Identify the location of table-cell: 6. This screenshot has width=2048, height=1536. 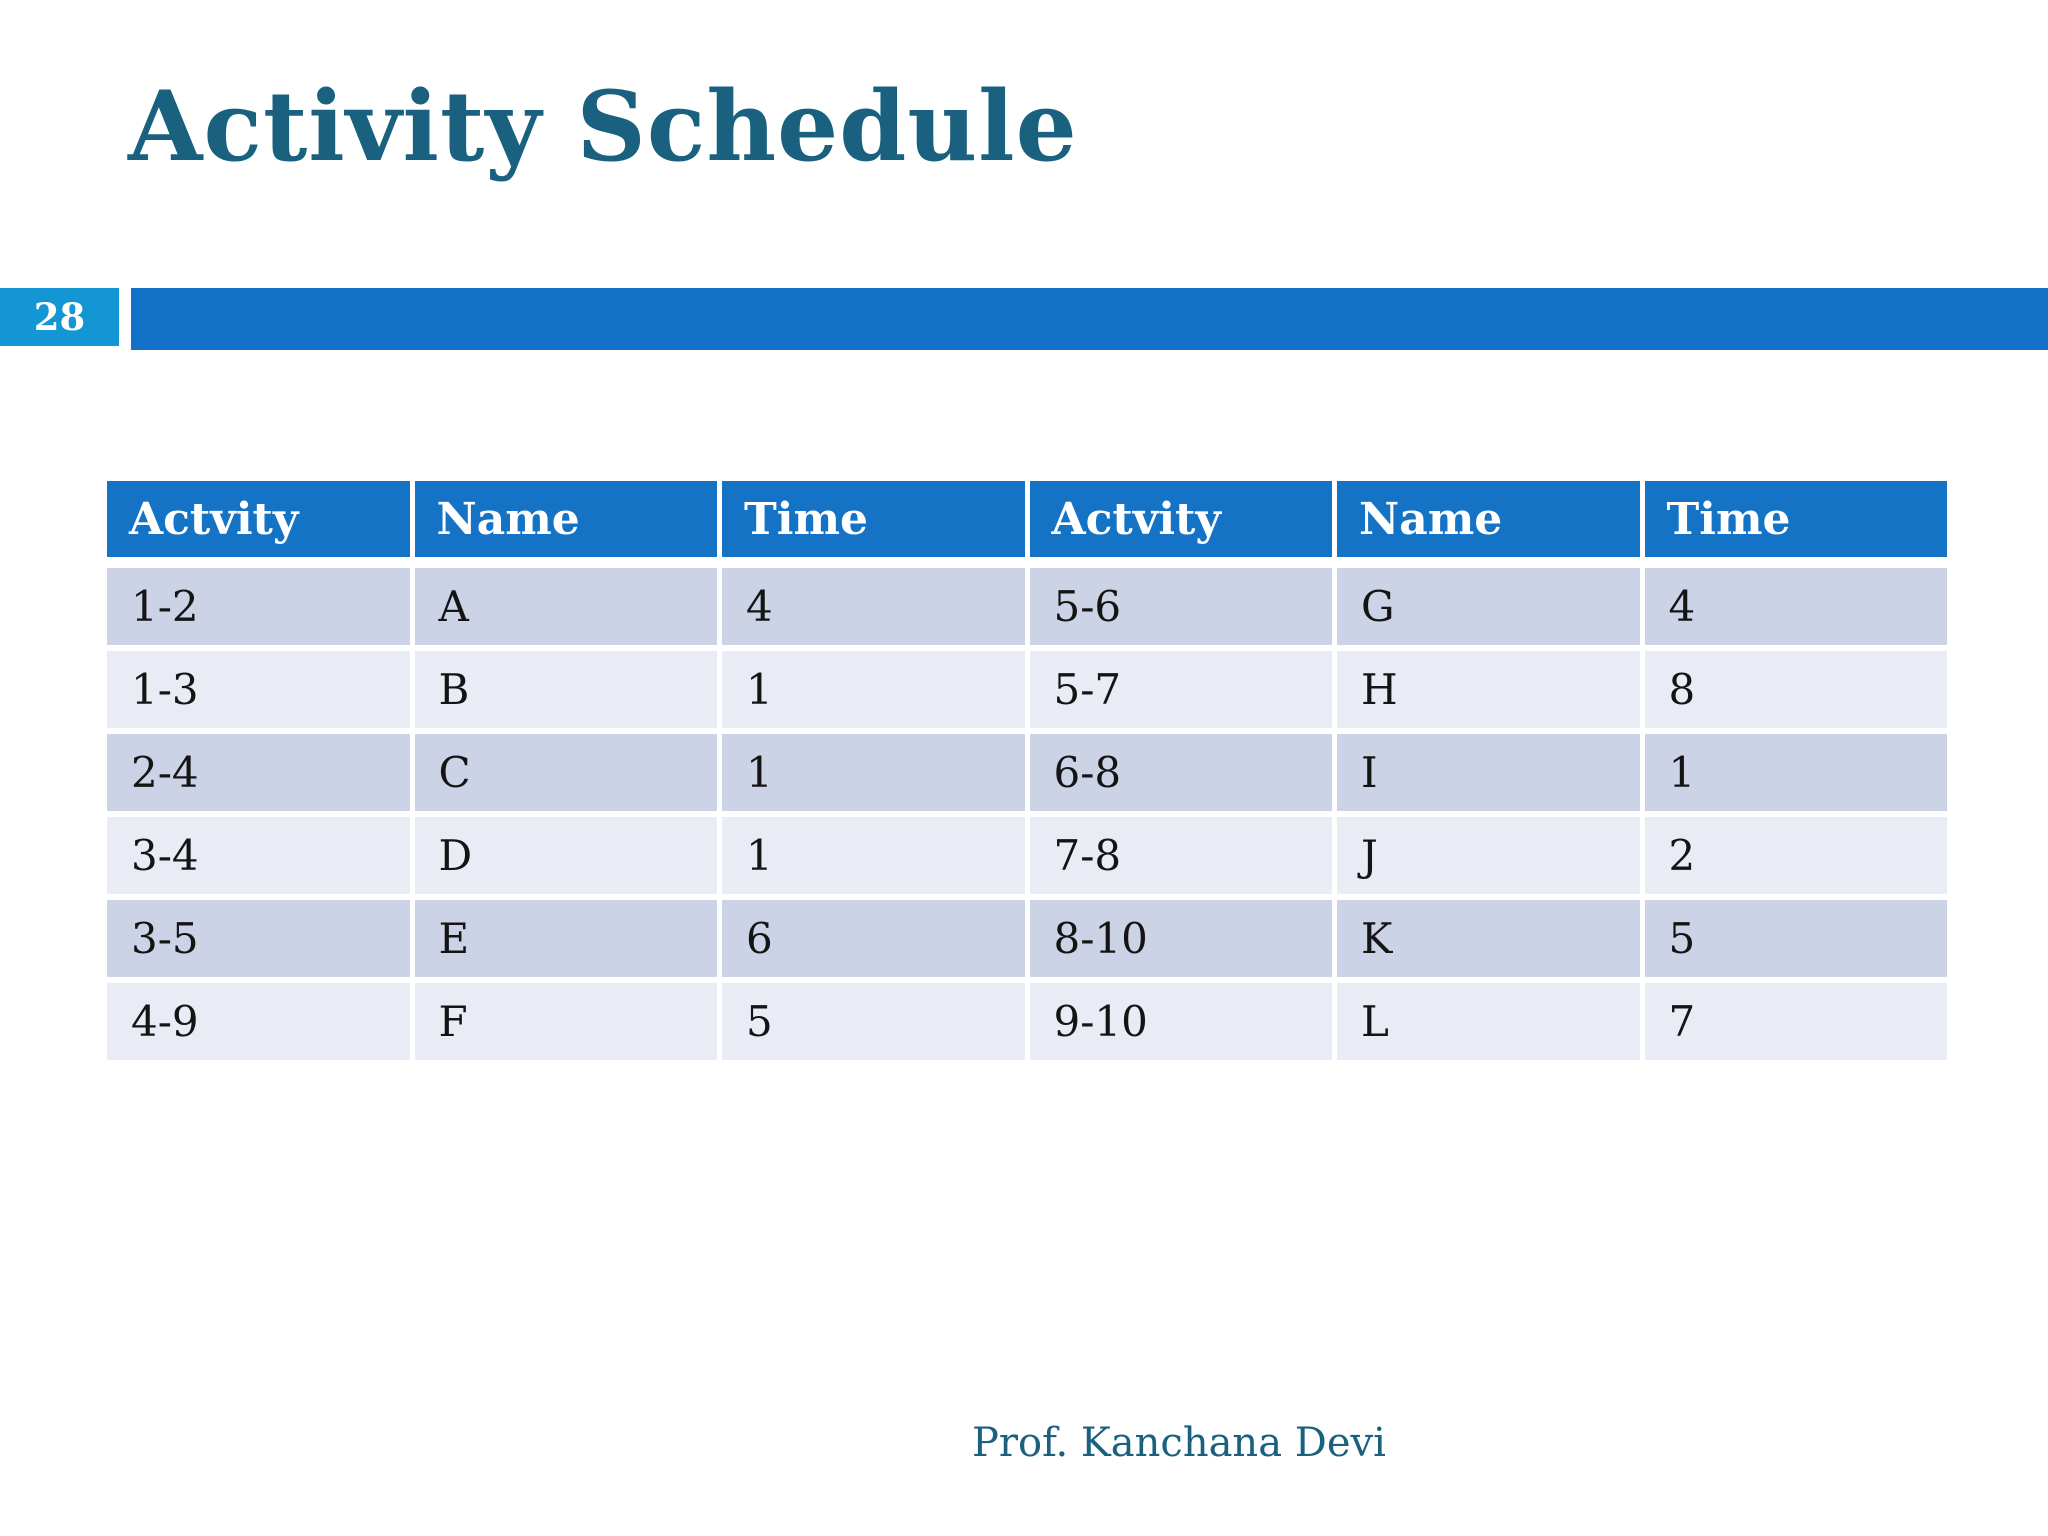
(873, 938).